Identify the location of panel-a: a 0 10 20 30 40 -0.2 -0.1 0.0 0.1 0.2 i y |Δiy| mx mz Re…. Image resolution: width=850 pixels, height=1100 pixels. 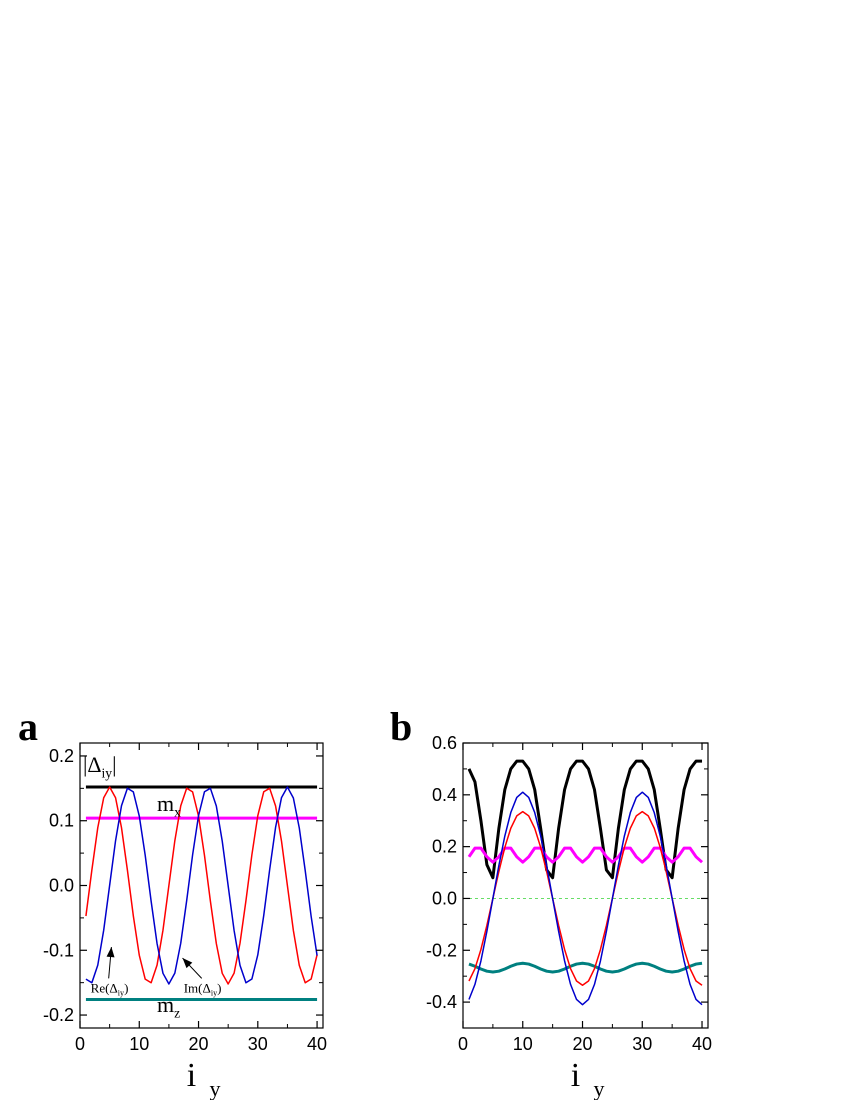
(172, 902).